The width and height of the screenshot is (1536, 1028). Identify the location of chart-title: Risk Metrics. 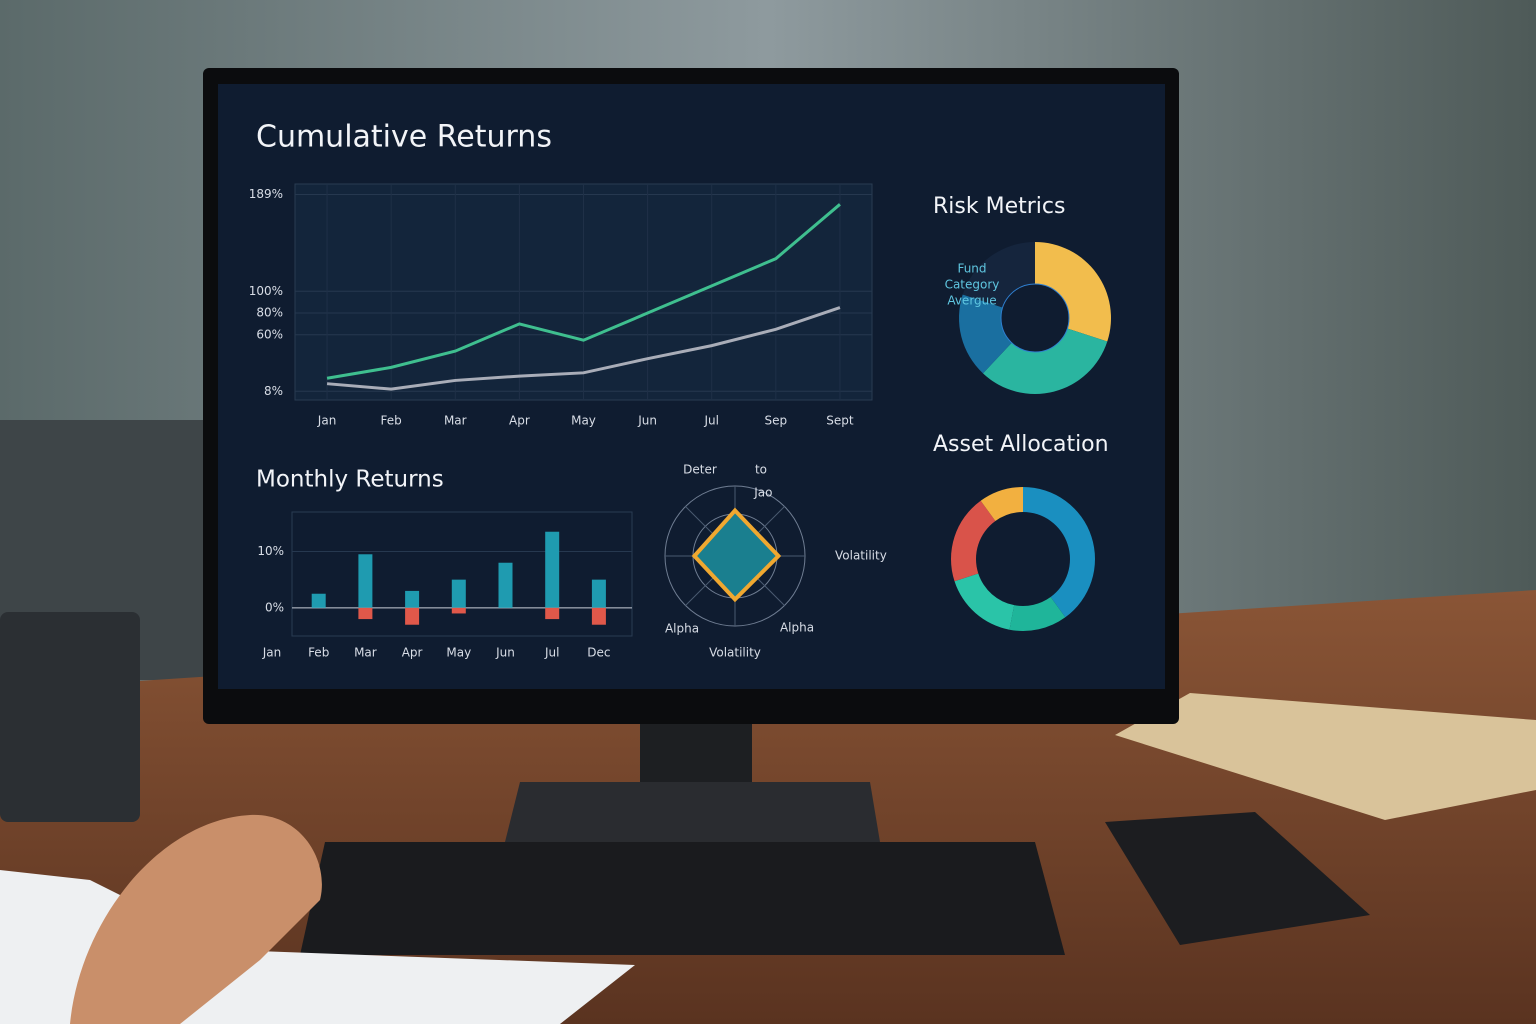
(999, 206).